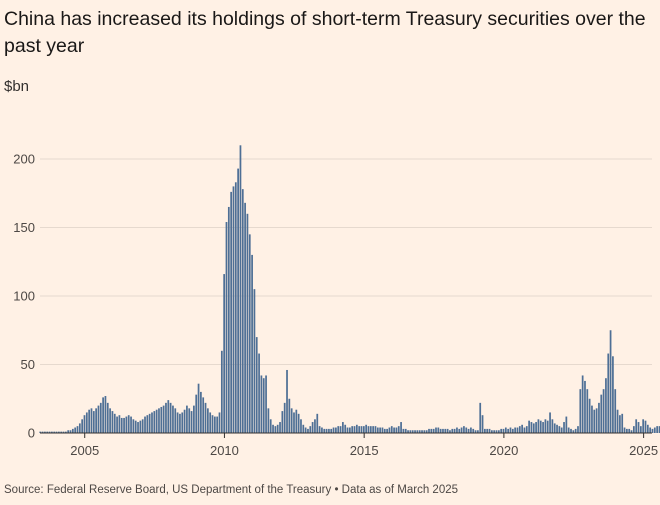 Image resolution: width=660 pixels, height=505 pixels. I want to click on y-tick-label: 0, so click(31, 433).